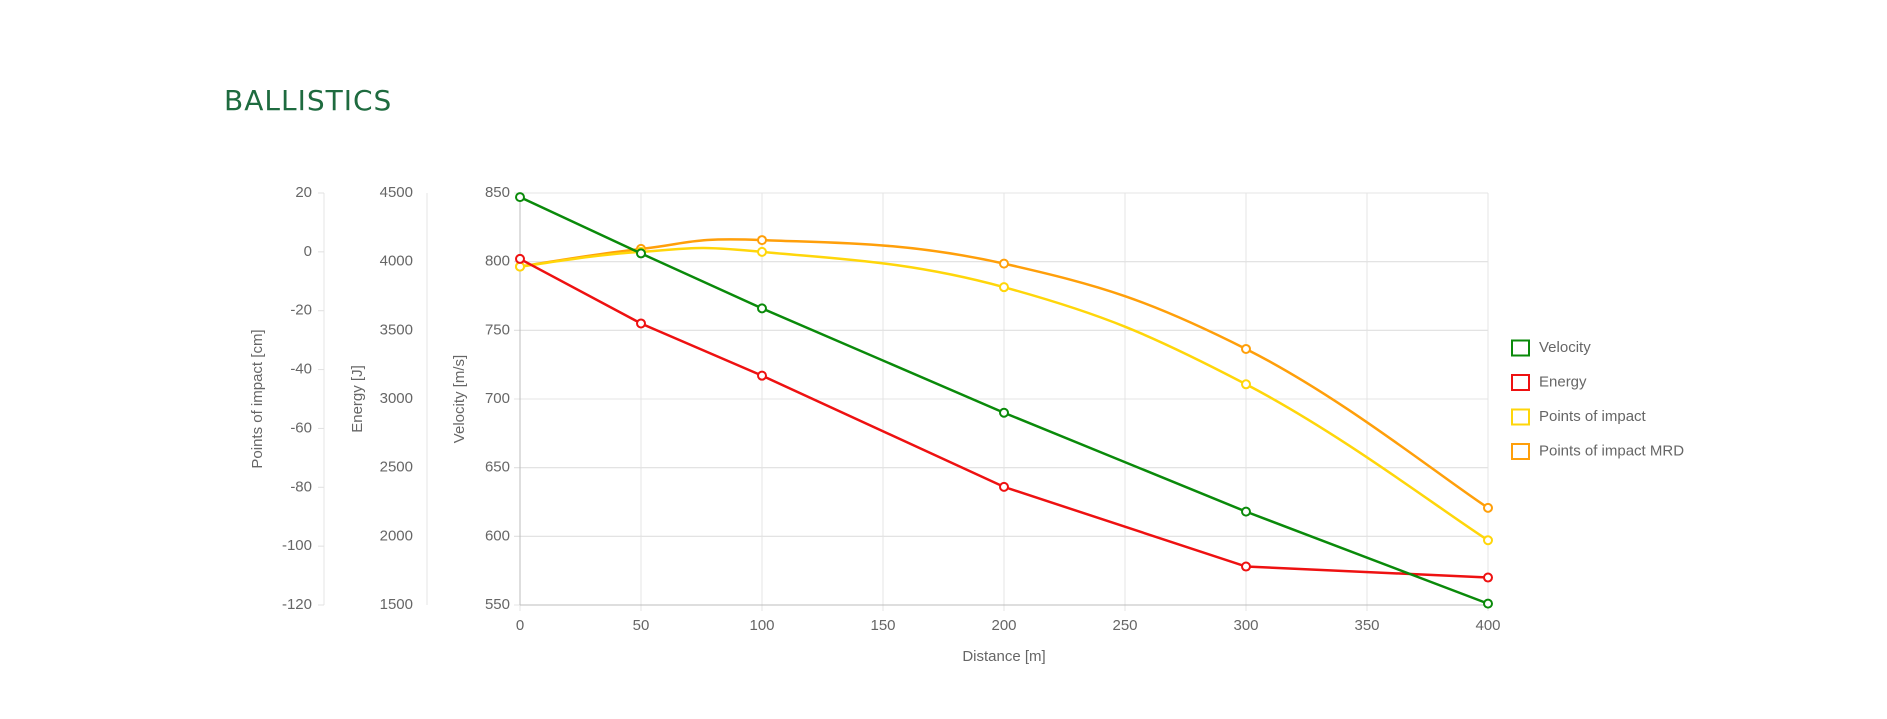  What do you see at coordinates (301, 486) in the screenshot?
I see `poi-tick-label: -80` at bounding box center [301, 486].